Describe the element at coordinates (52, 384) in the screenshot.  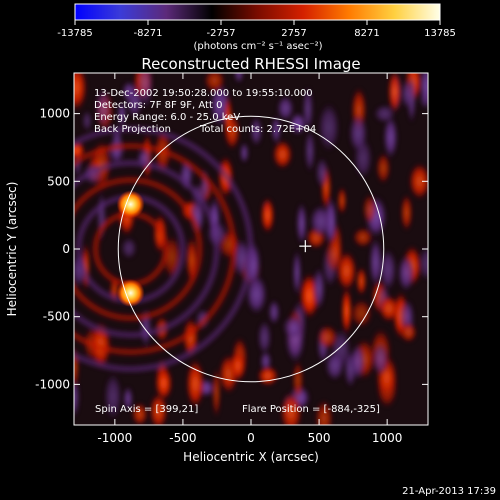
I see `y-tick-label: -1000` at that location.